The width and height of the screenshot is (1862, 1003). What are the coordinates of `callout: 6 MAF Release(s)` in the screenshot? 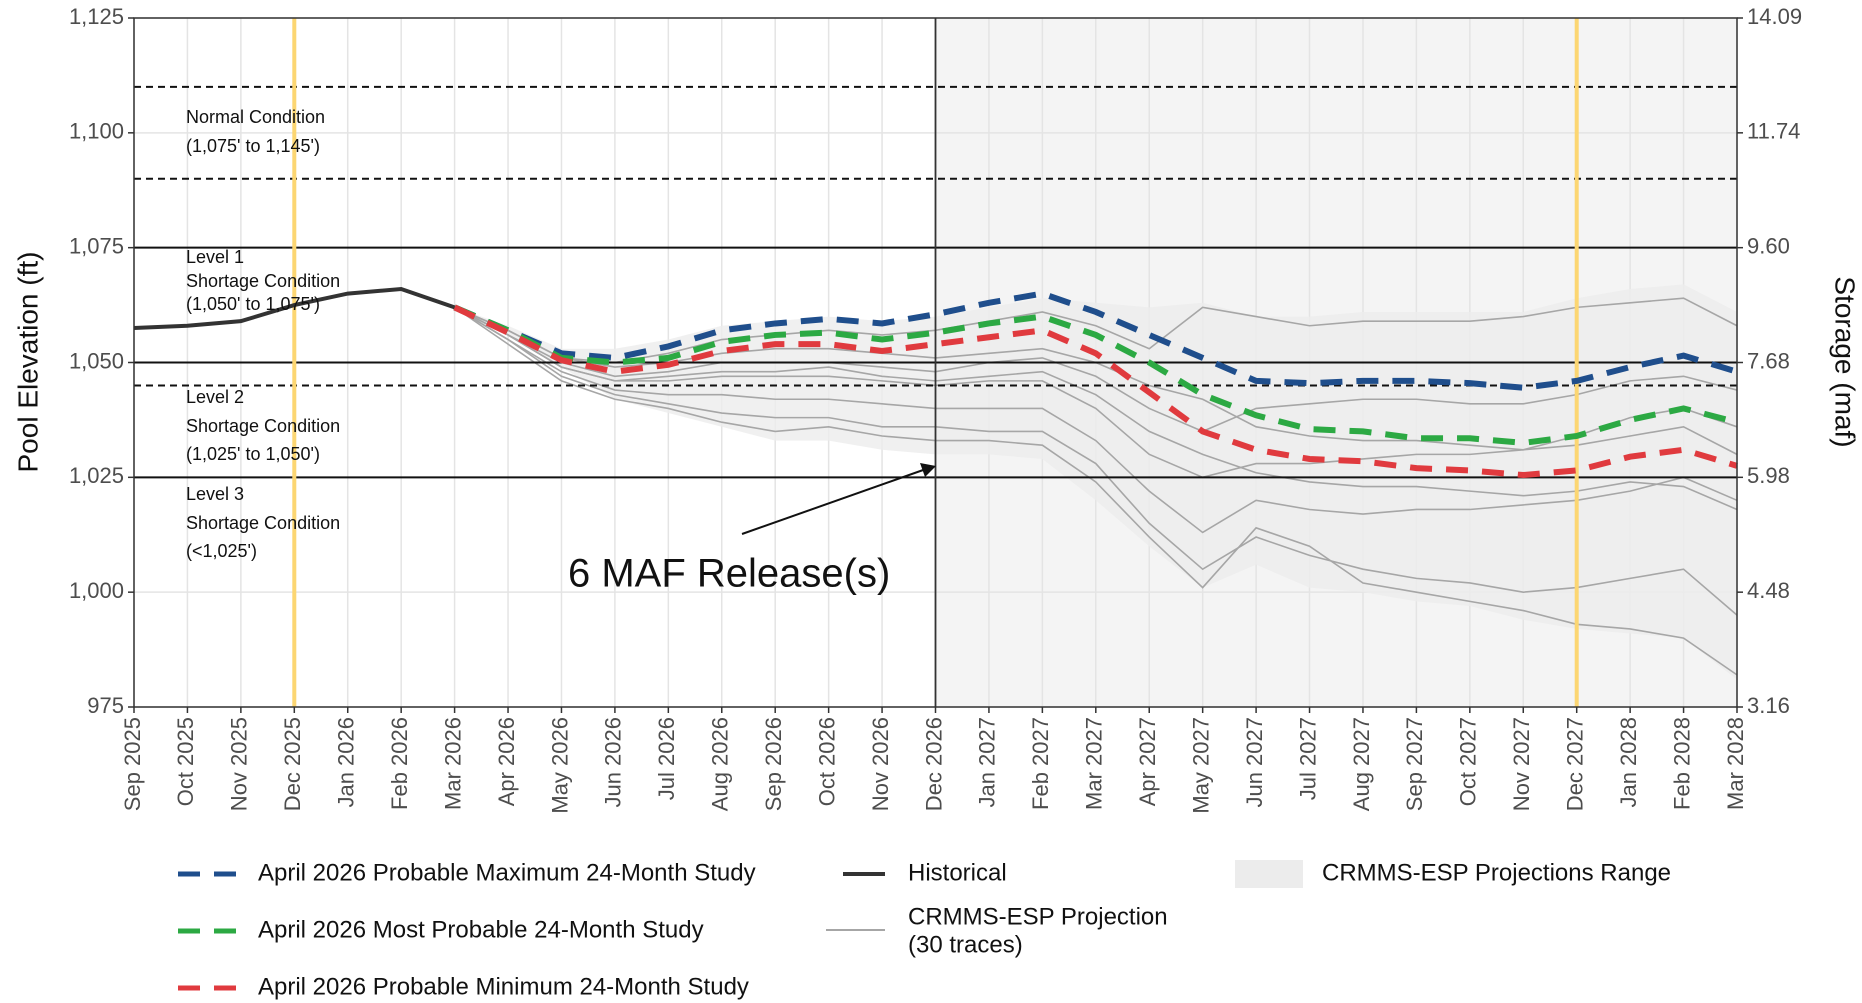 It's located at (729, 574).